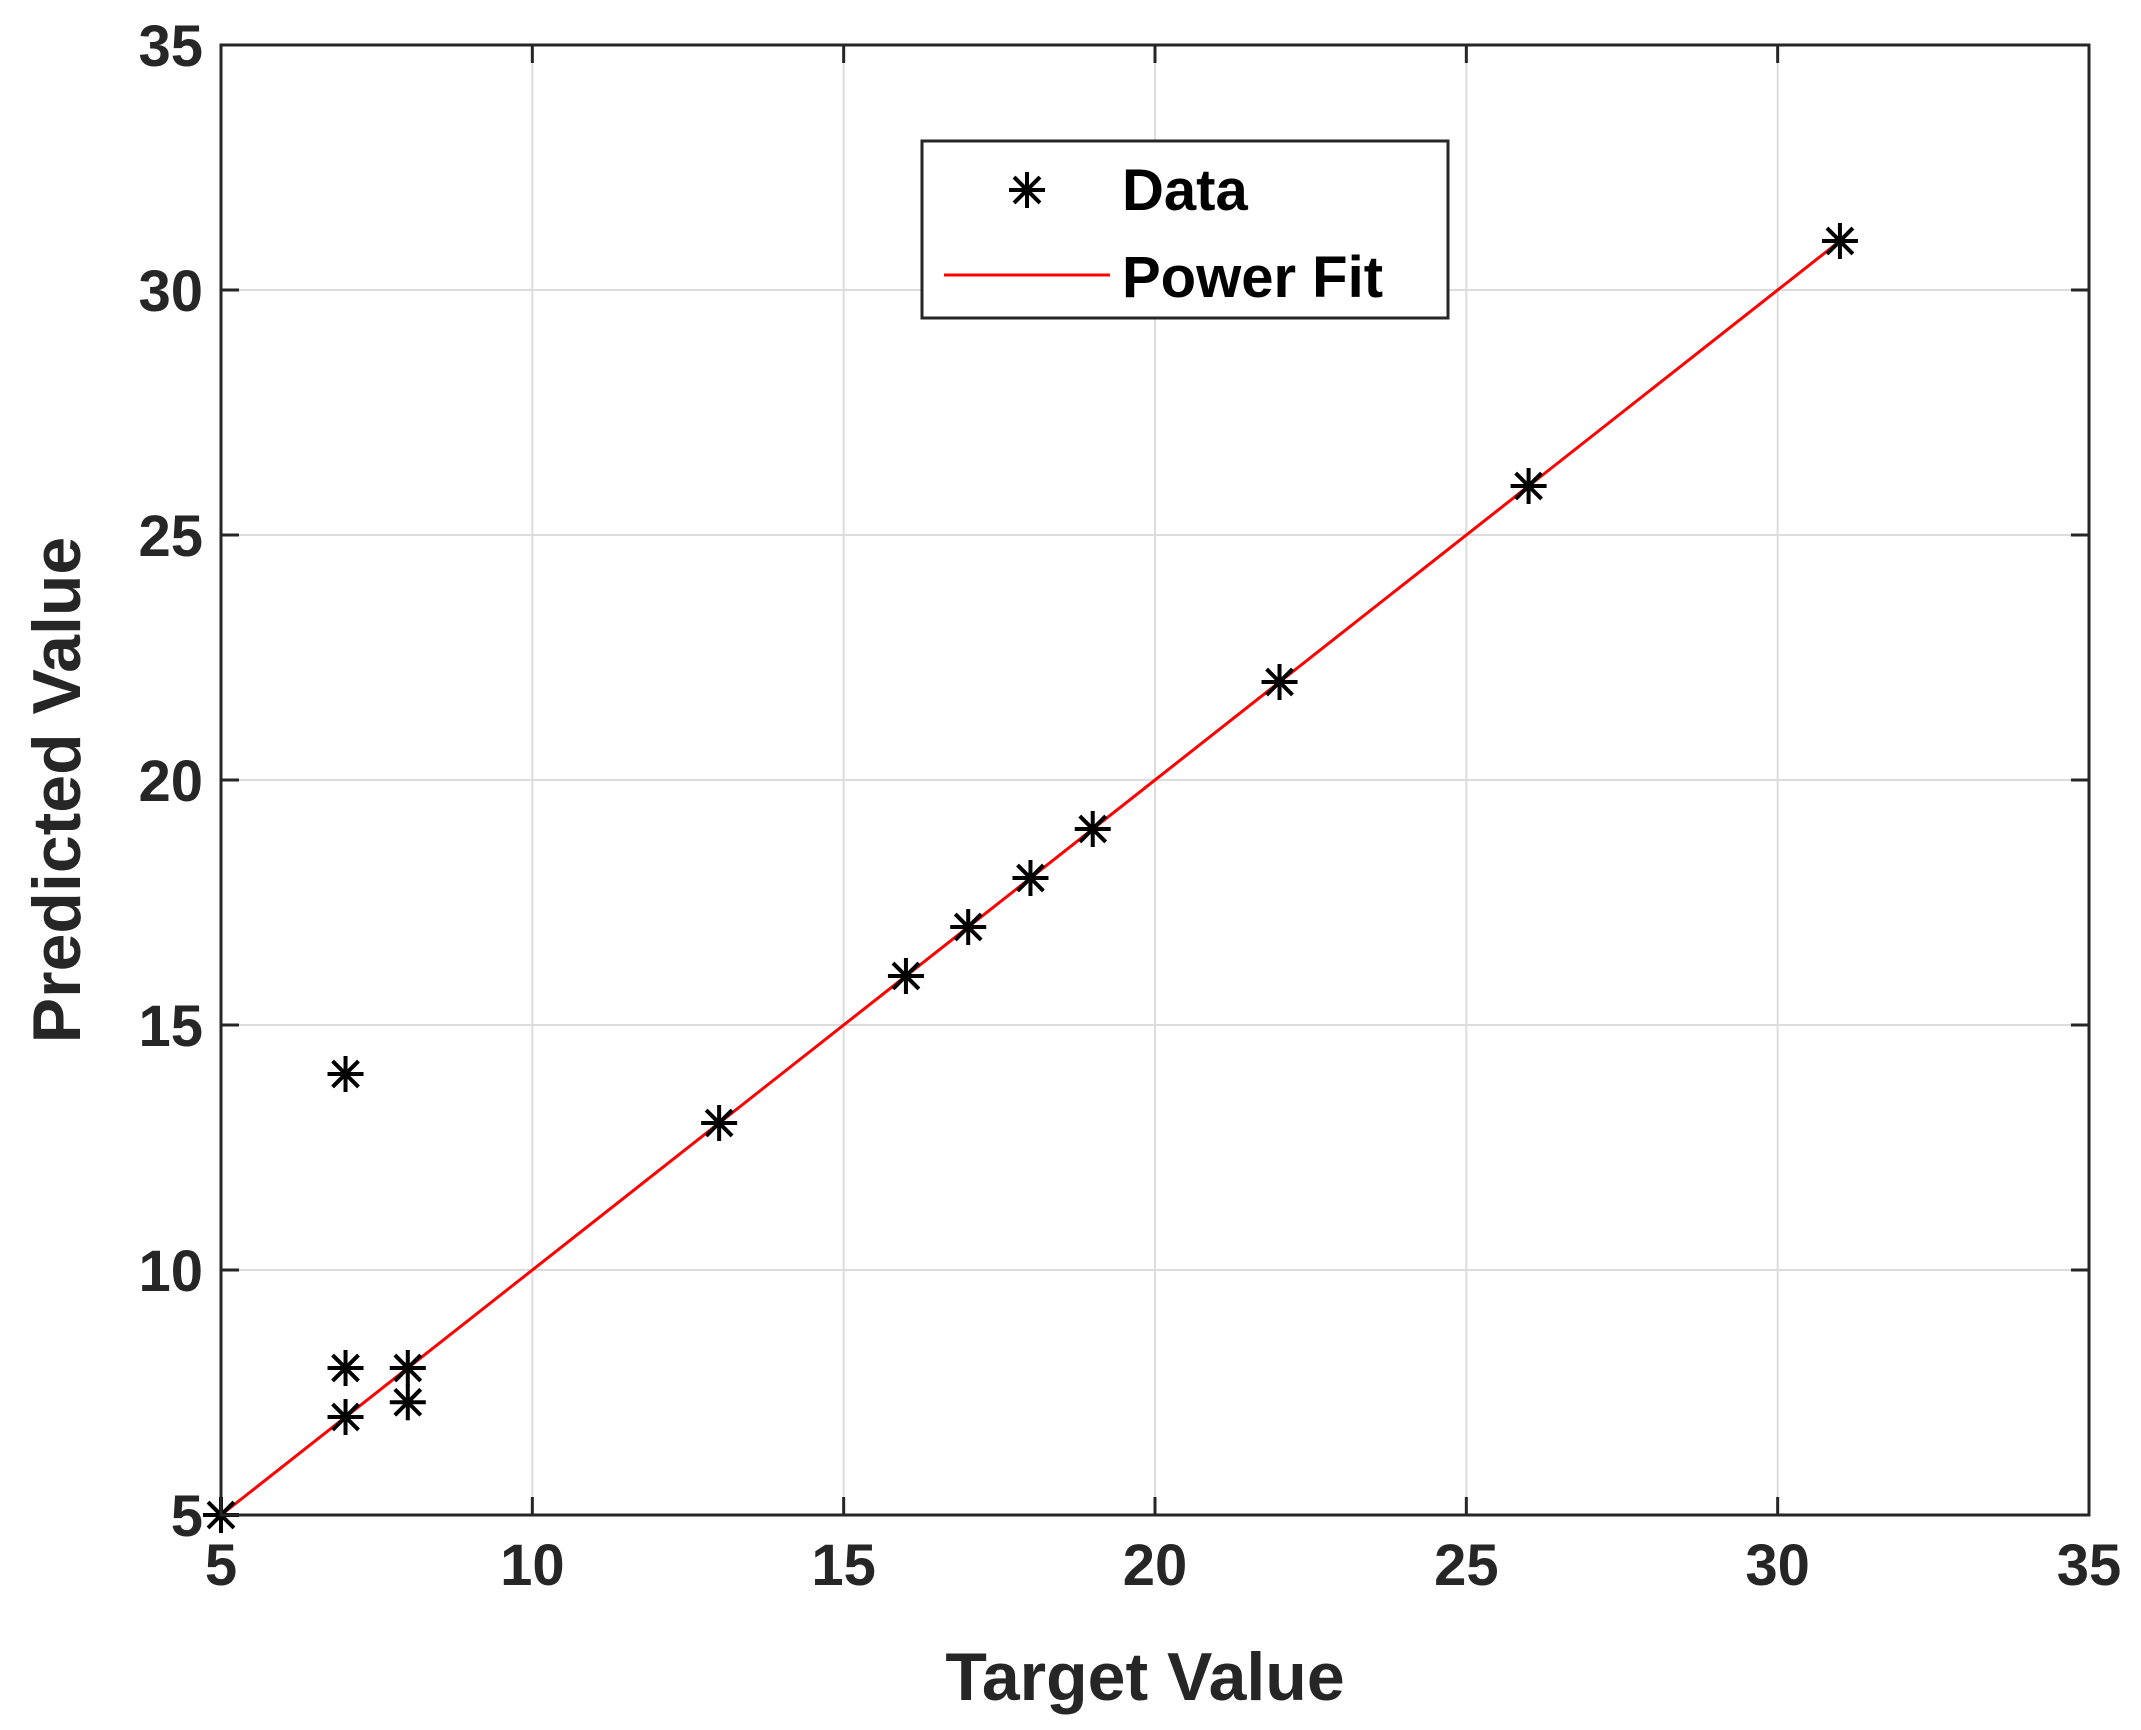 This screenshot has height=1730, width=2141. What do you see at coordinates (170, 1271) in the screenshot?
I see `y-tick-label: 10` at bounding box center [170, 1271].